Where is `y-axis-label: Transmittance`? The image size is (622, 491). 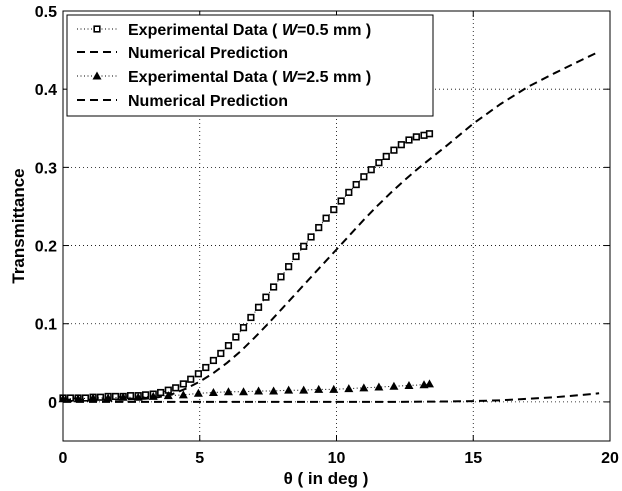 y-axis-label: Transmittance is located at coordinates (18, 225).